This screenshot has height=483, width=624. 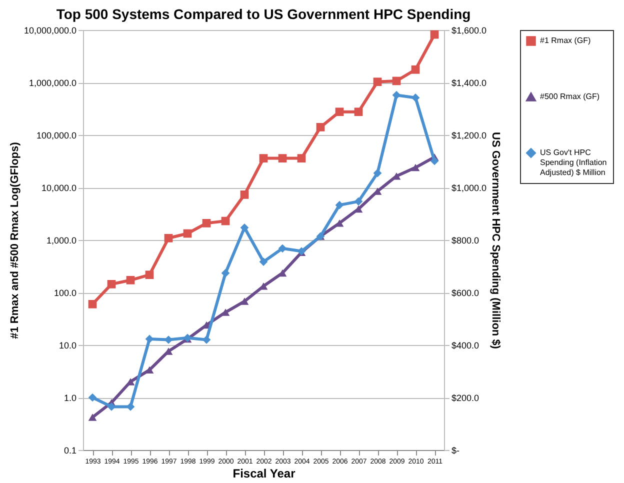 I want to click on y-tick-label: 100.0, so click(x=65, y=293).